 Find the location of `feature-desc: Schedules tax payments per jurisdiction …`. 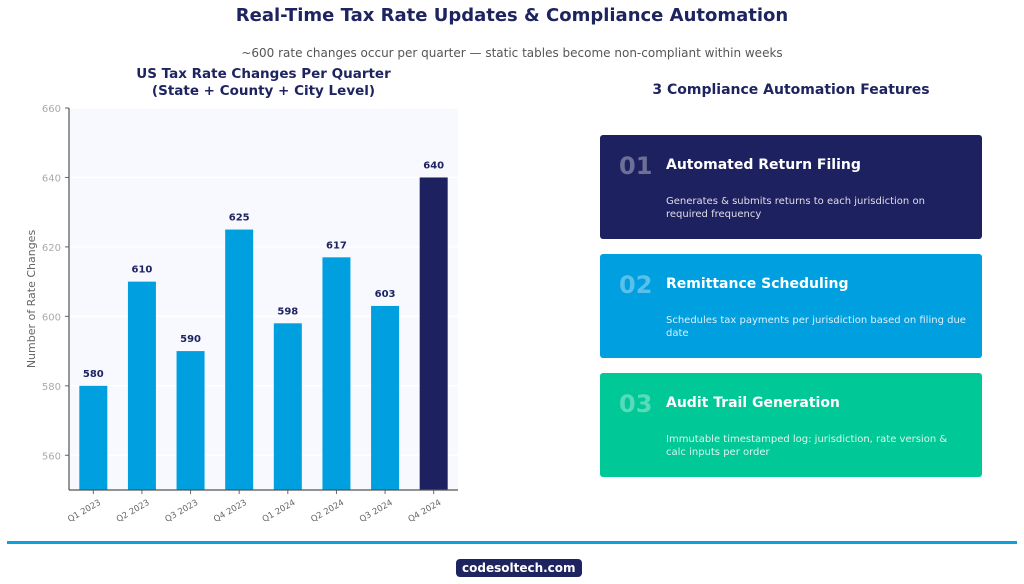

feature-desc: Schedules tax payments per jurisdiction … is located at coordinates (816, 327).